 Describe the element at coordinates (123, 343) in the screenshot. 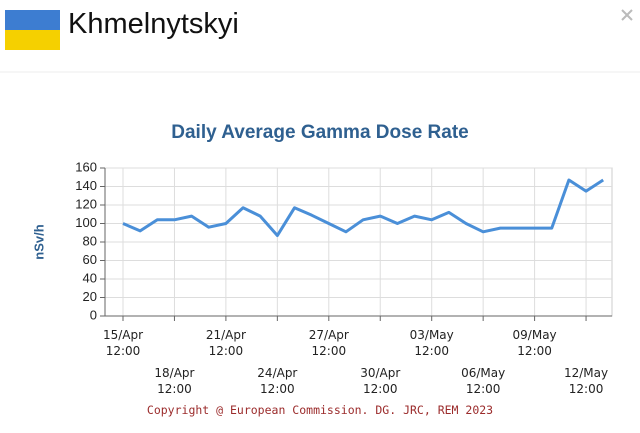

I see `x-tick-label: 15/Apr 12:00` at that location.